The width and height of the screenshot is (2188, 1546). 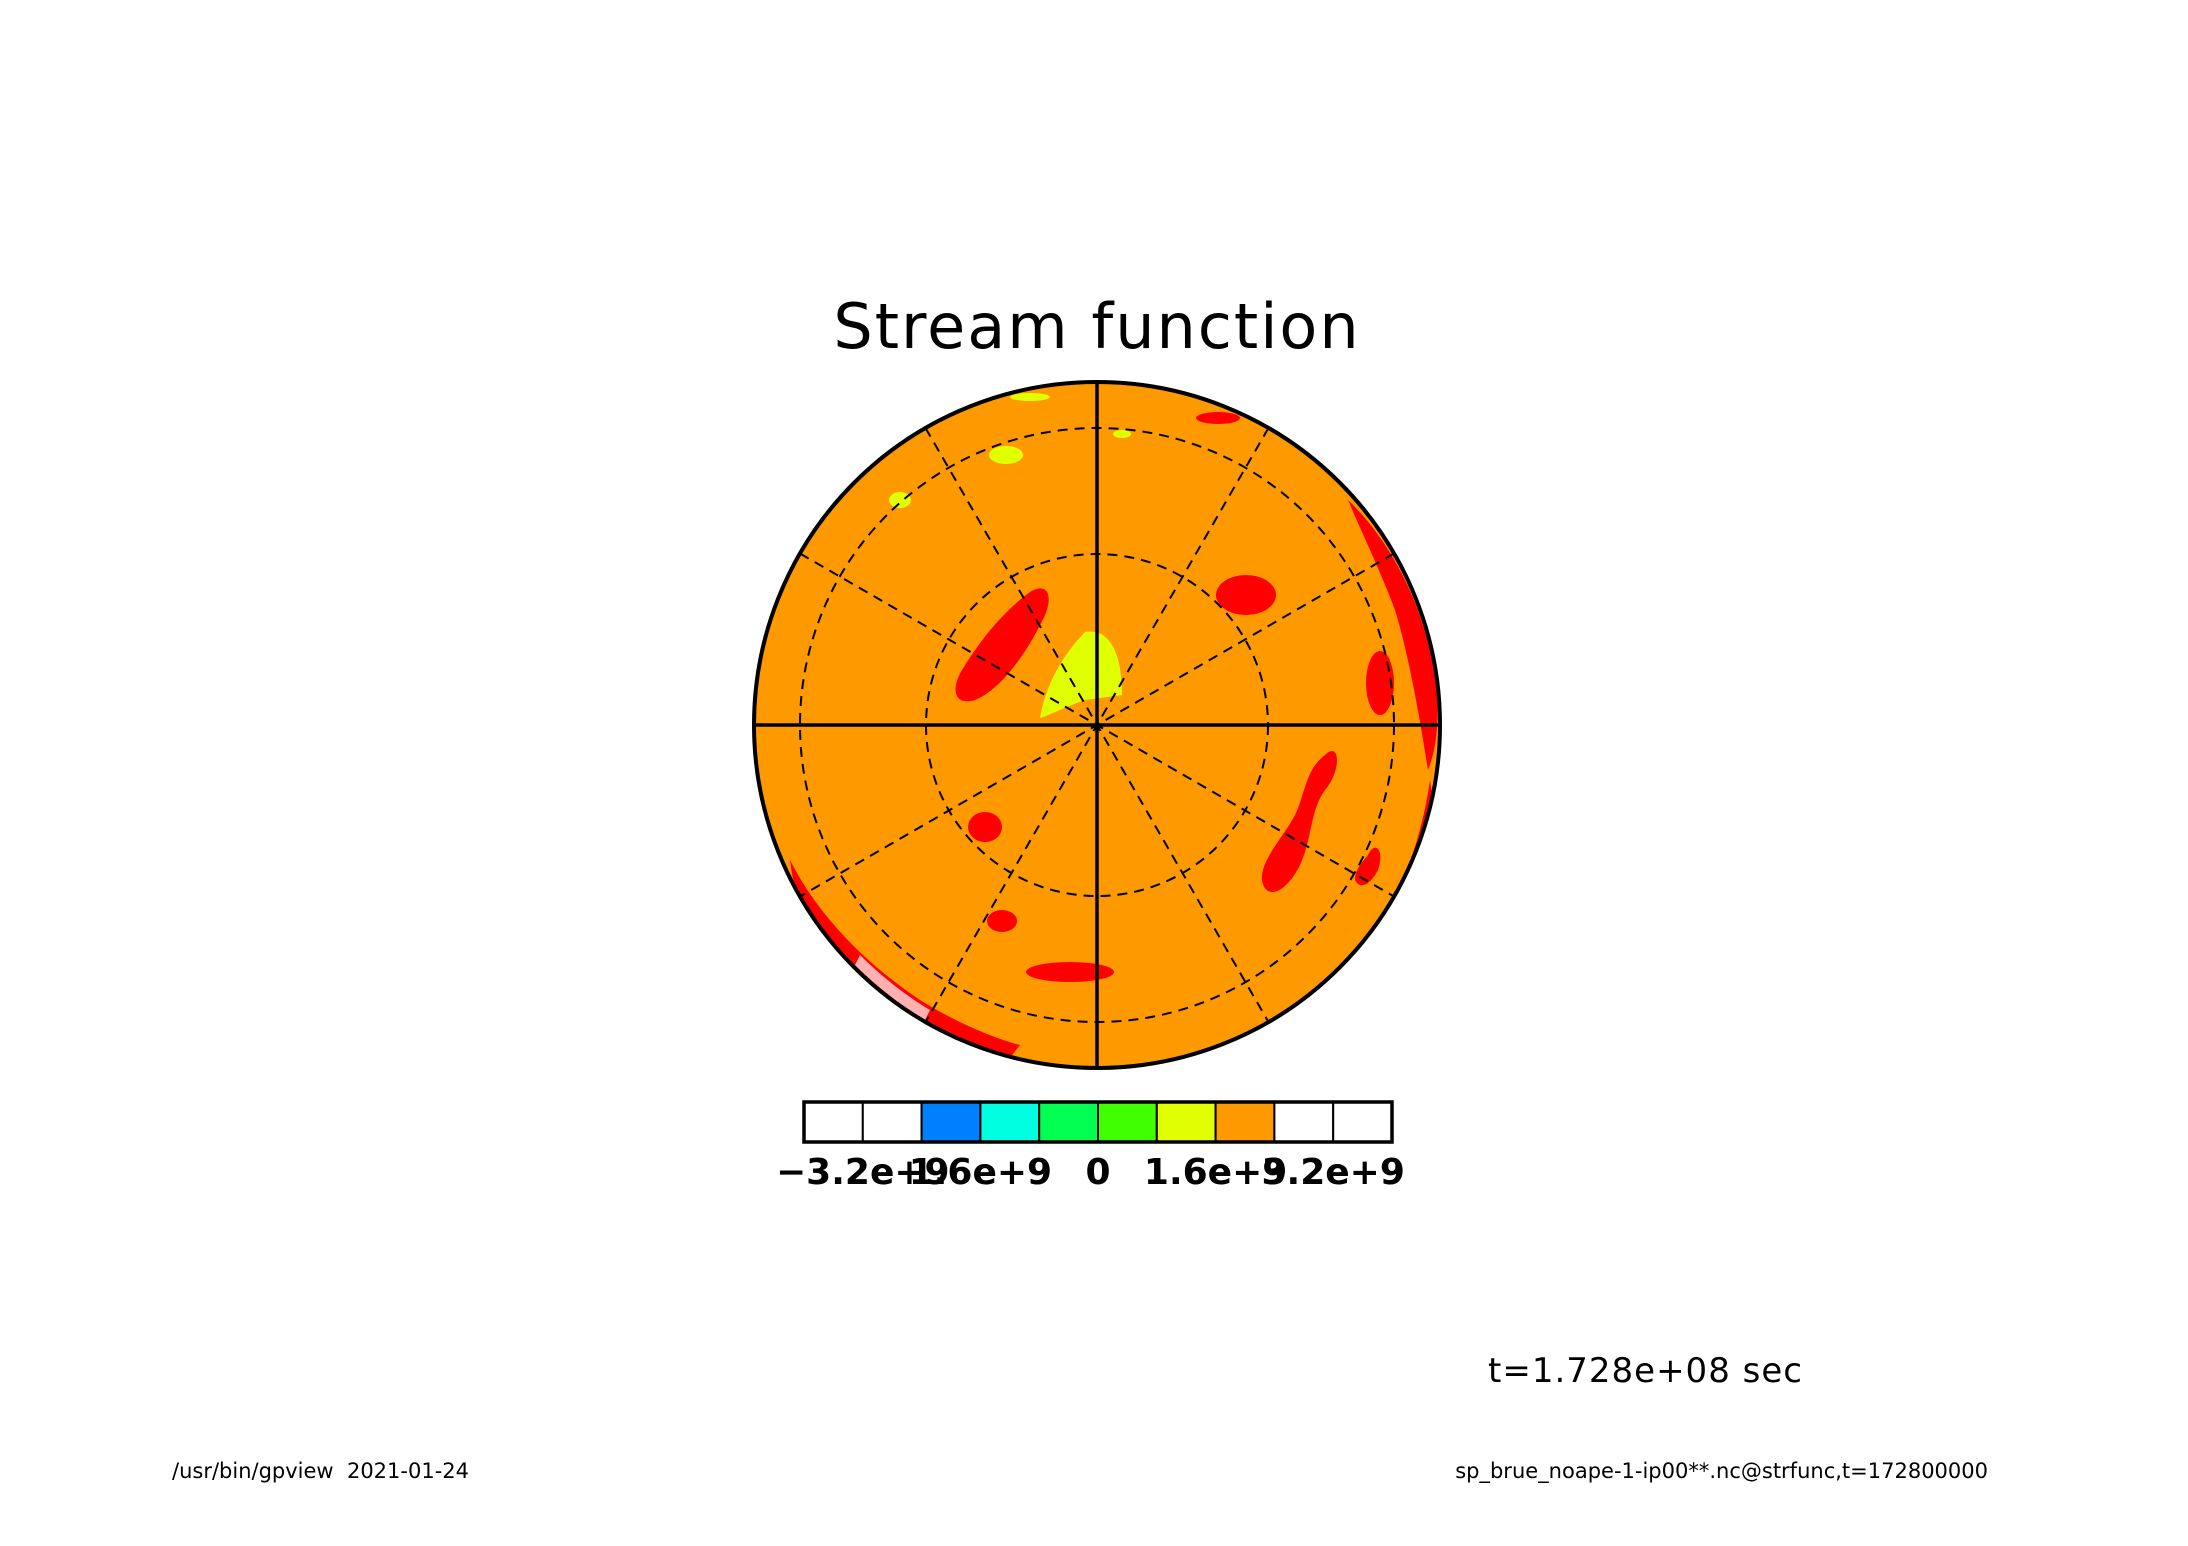 I want to click on colorbar-tick-label: 3.2e+9, so click(x=1332, y=1172).